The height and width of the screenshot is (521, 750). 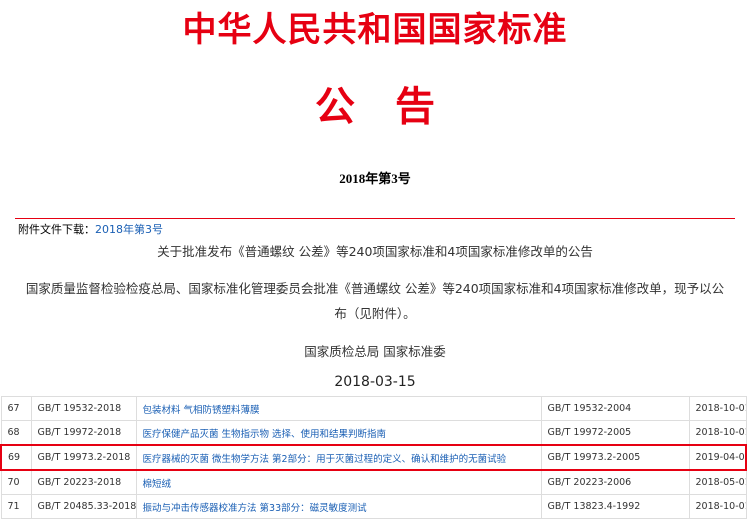 I want to click on standard-code: GB/T 19972-2018, so click(x=83, y=433).